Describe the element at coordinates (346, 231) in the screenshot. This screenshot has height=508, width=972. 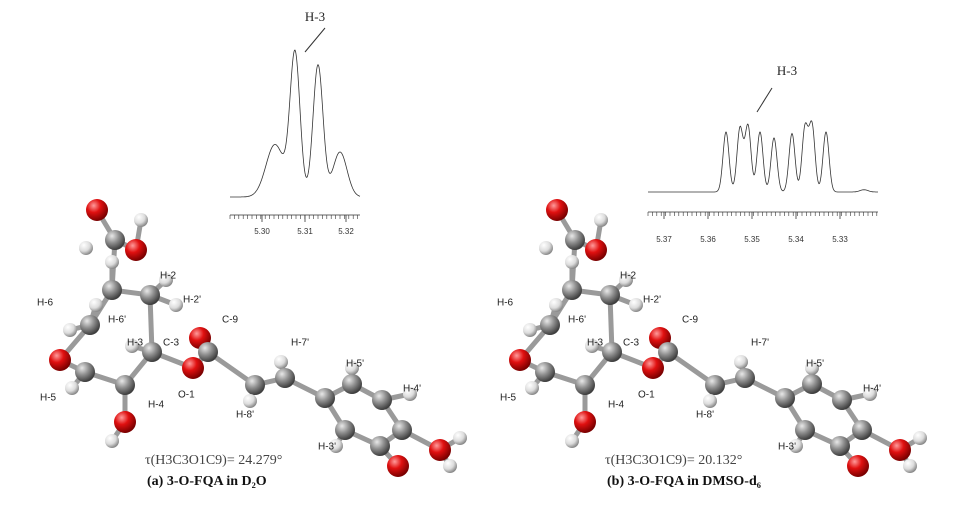
I see `spectrum-tick-label: 5.32` at that location.